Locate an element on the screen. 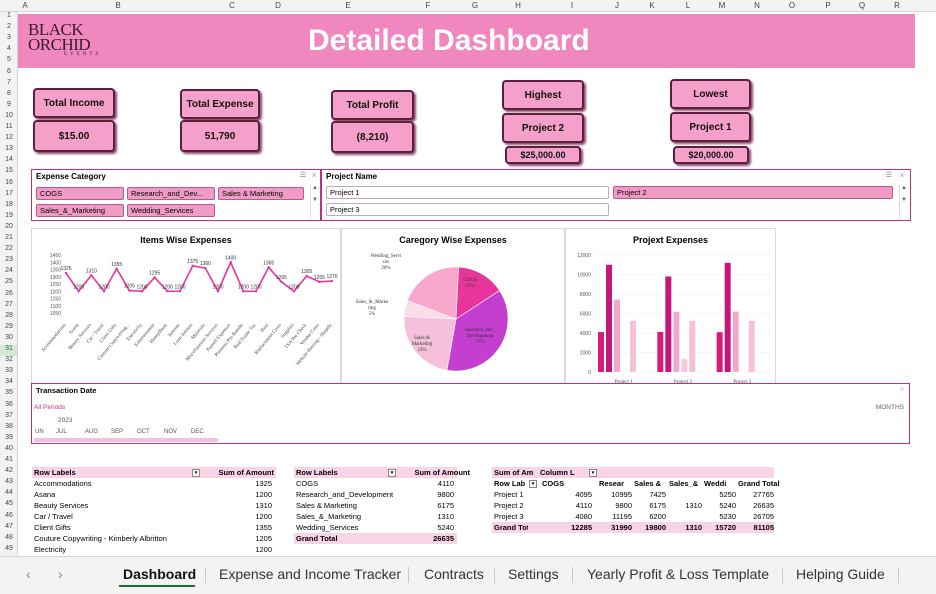 This screenshot has height=594, width=936. col-E: E is located at coordinates (348, 5).